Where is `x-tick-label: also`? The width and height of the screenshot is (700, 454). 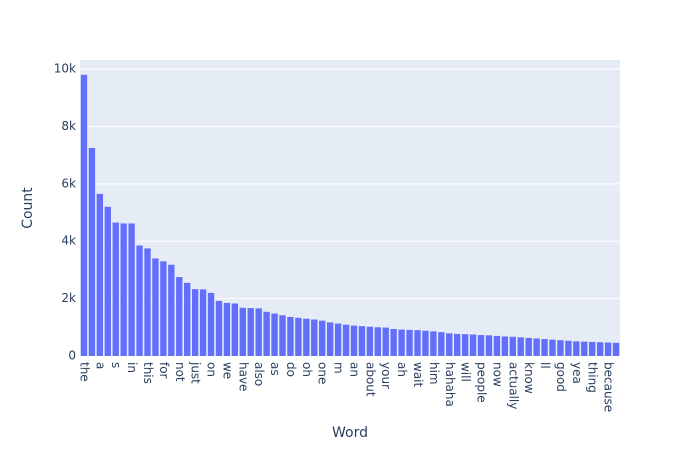 x-tick-label: also is located at coordinates (259, 374).